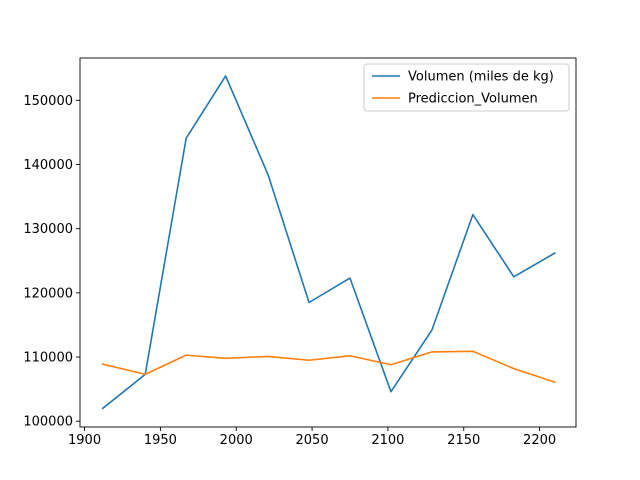 Image resolution: width=640 pixels, height=480 pixels. What do you see at coordinates (48, 293) in the screenshot?
I see `y-tick-label: 120000` at bounding box center [48, 293].